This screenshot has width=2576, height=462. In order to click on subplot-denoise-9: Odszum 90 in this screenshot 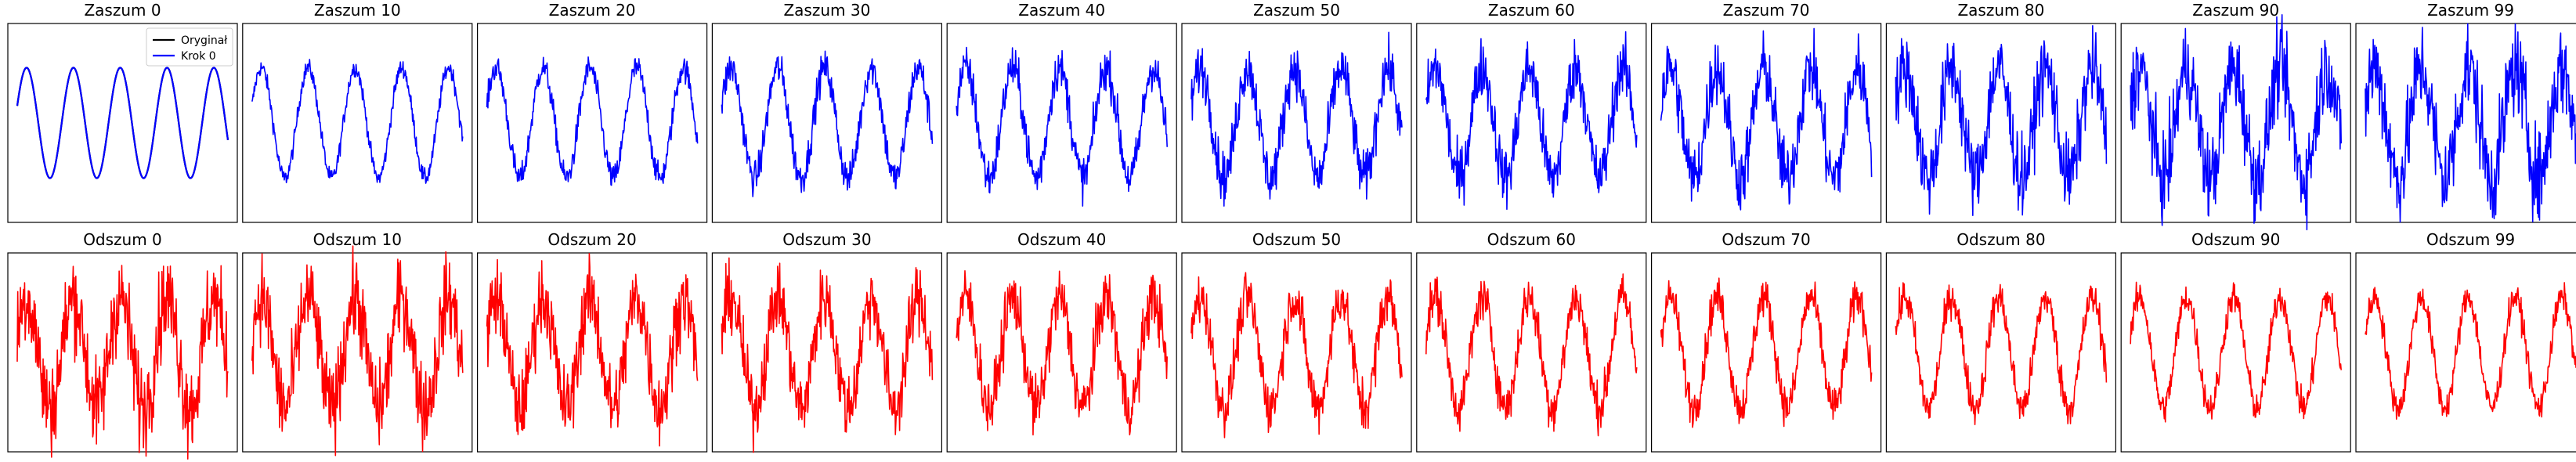, I will do `click(2235, 341)`.